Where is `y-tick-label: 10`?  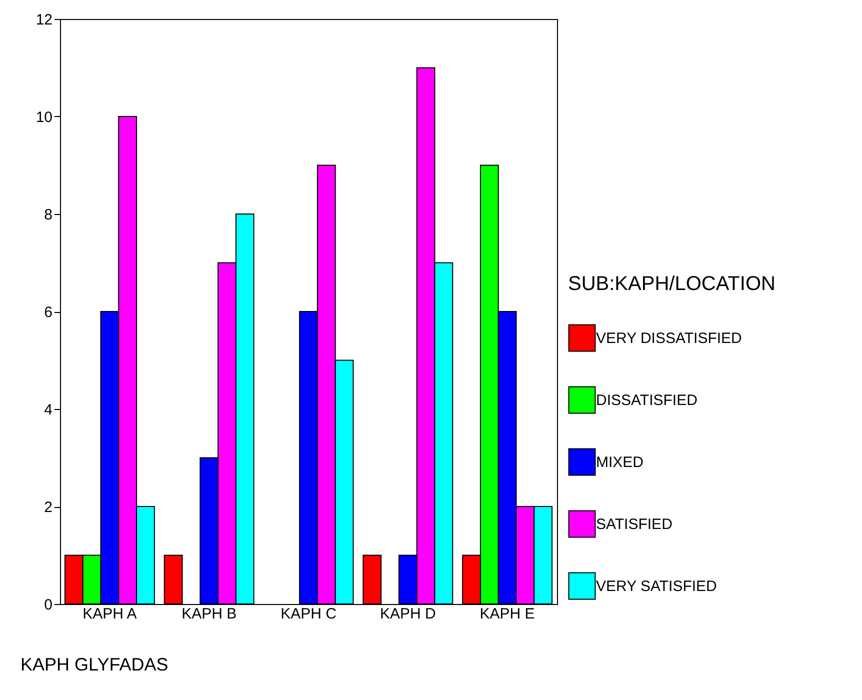 y-tick-label: 10 is located at coordinates (44, 117).